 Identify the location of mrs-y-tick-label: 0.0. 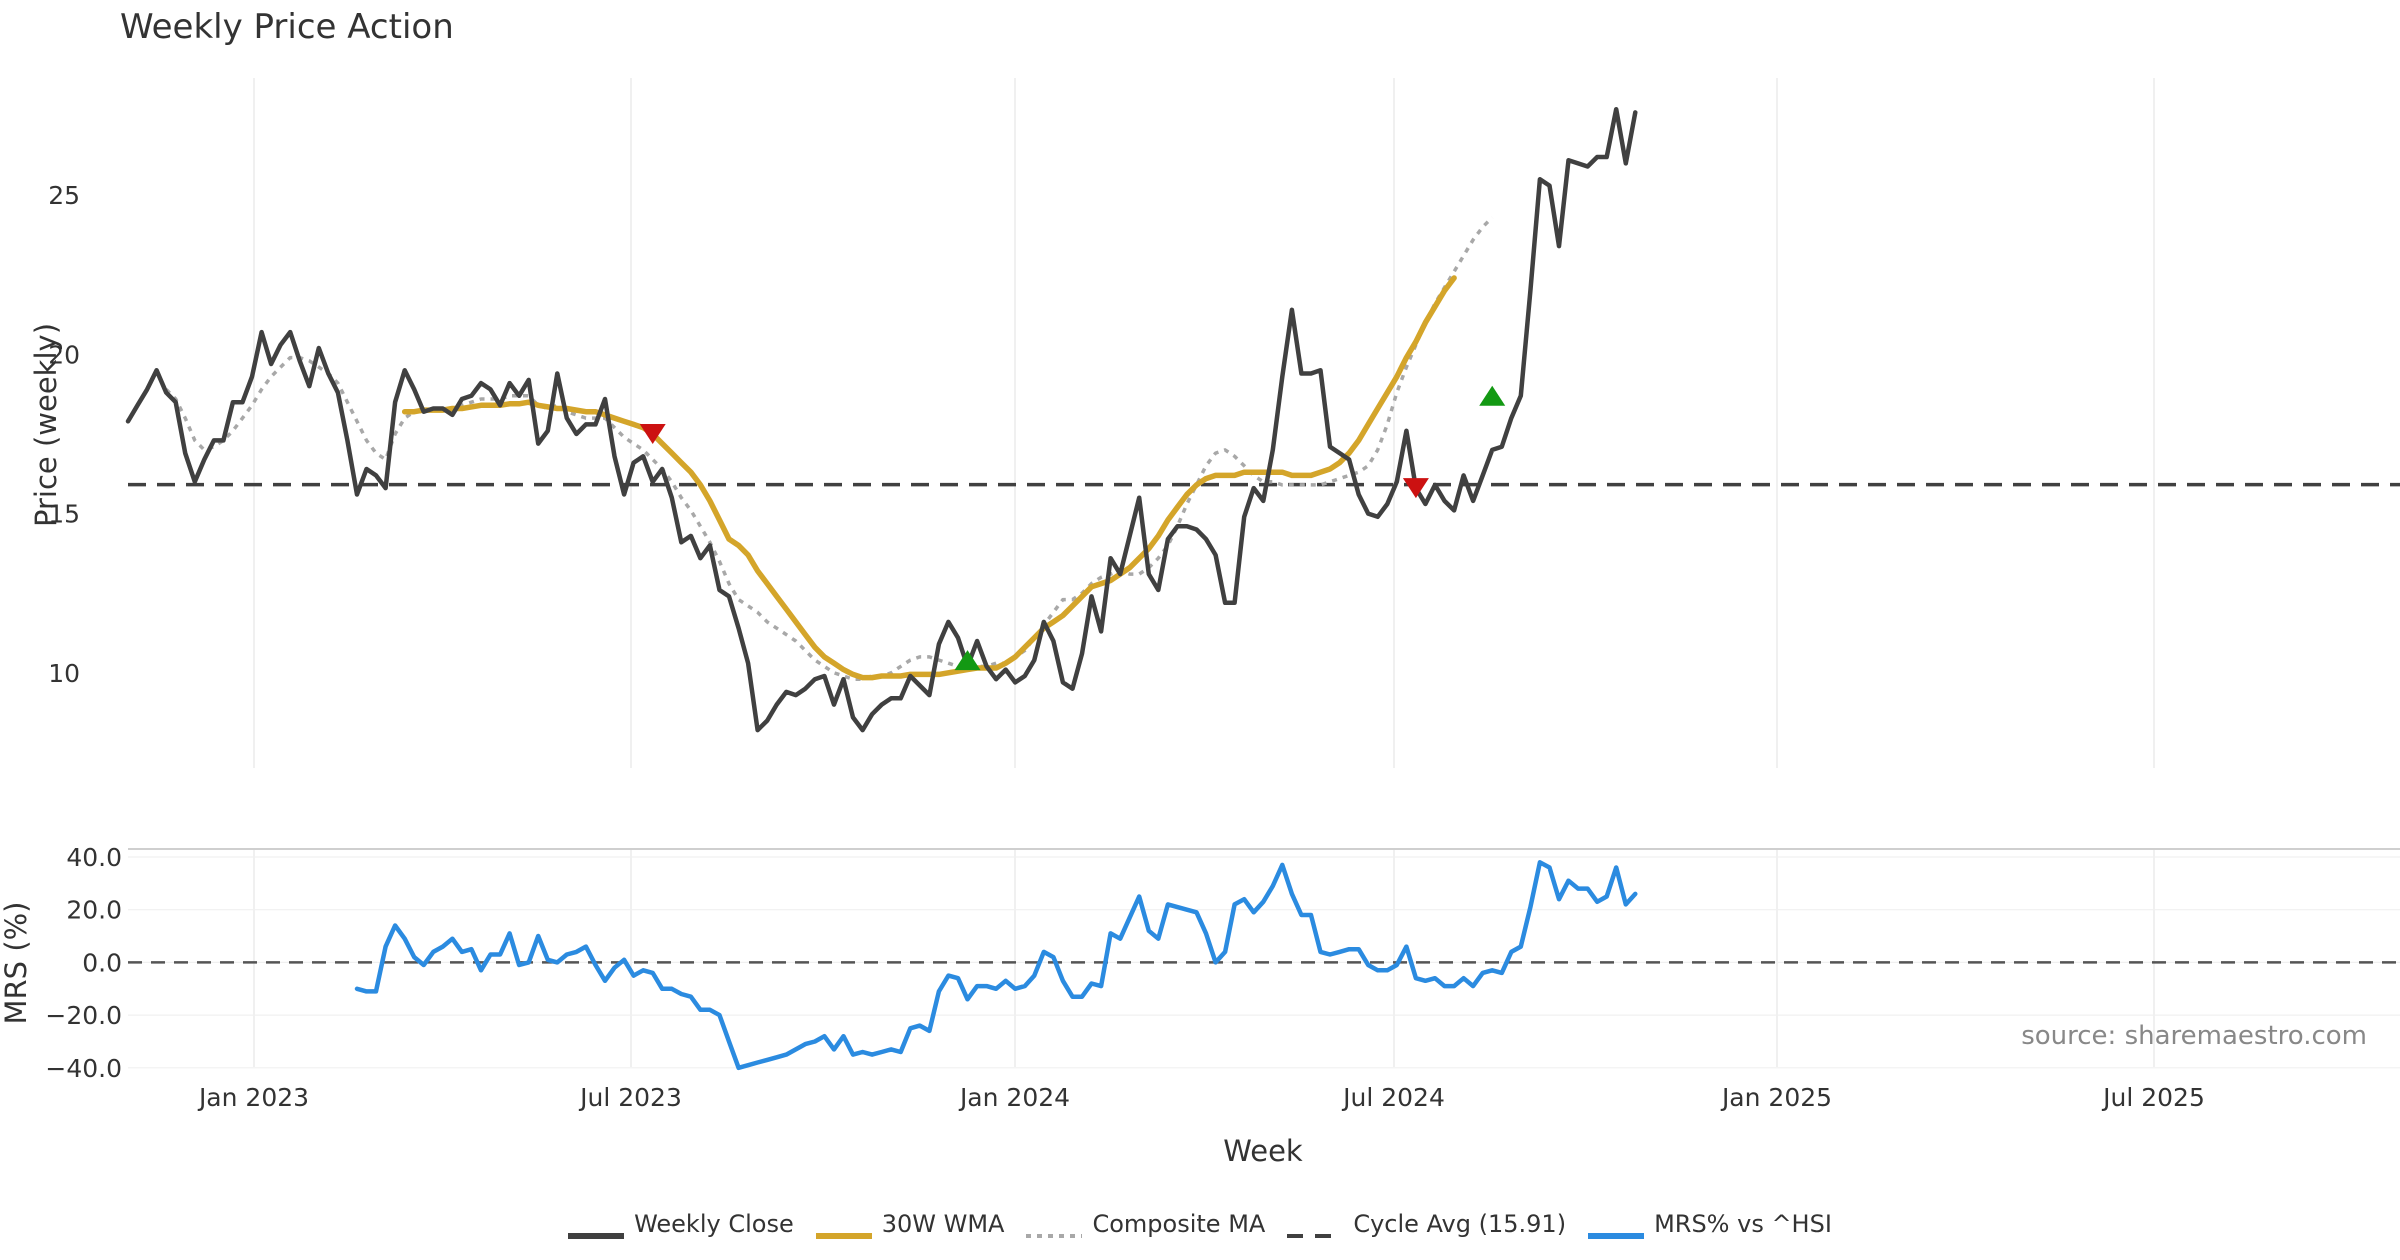
(102, 962).